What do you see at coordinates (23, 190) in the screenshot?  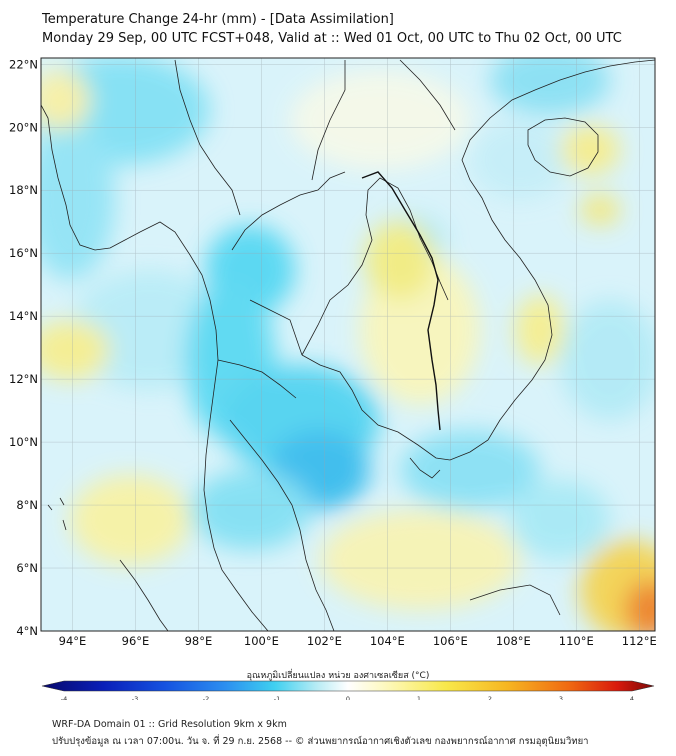 I see `lat-tick-label: 18°N` at bounding box center [23, 190].